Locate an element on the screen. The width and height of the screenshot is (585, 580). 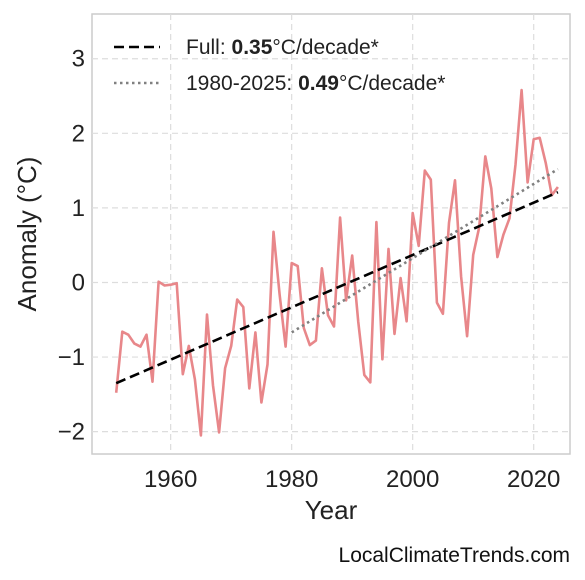
x-tick-label: 2020 is located at coordinates (533, 479).